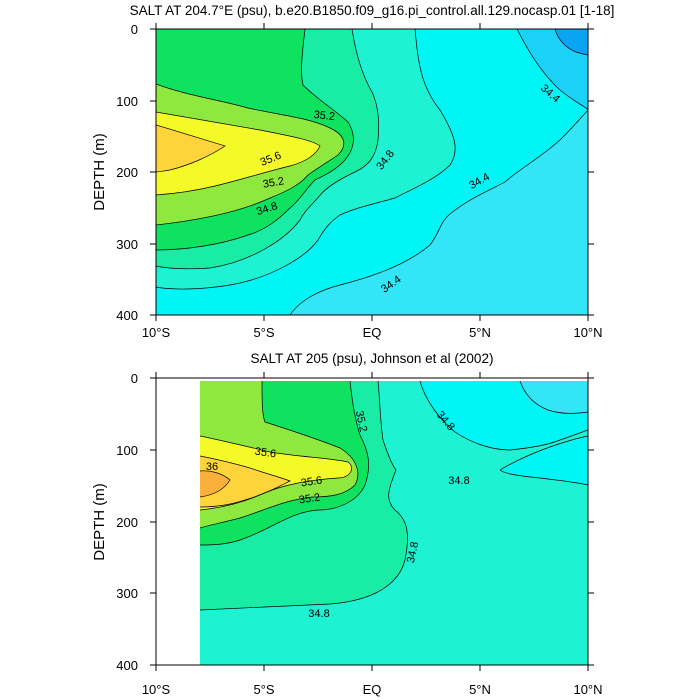  I want to click on bottom-x-tick-label: EQ, so click(372, 689).